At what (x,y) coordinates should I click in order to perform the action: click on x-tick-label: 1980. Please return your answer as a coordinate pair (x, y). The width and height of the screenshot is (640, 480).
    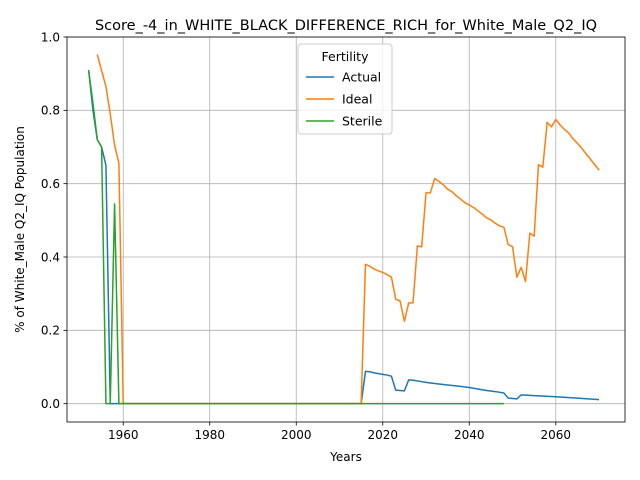
    Looking at the image, I should click on (209, 435).